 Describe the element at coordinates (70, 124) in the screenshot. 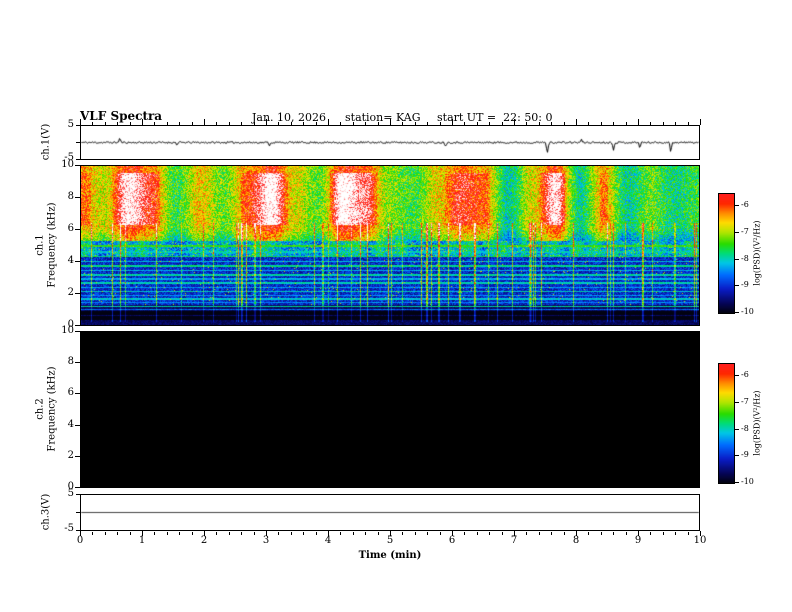

I see `y-tick-label: 5` at that location.